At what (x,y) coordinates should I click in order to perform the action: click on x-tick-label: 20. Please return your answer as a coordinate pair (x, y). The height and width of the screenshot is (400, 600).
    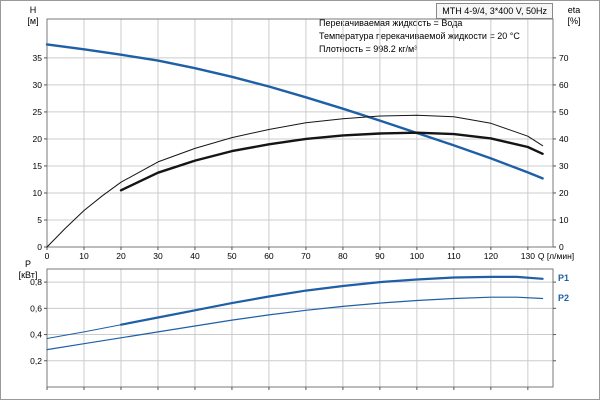
    Looking at the image, I should click on (121, 256).